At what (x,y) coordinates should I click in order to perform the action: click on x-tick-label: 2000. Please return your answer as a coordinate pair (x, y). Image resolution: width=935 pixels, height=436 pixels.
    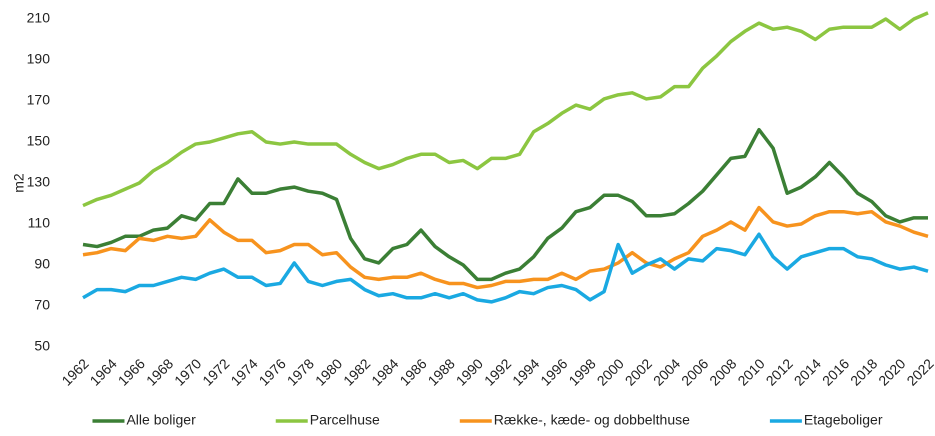
    Looking at the image, I should click on (610, 371).